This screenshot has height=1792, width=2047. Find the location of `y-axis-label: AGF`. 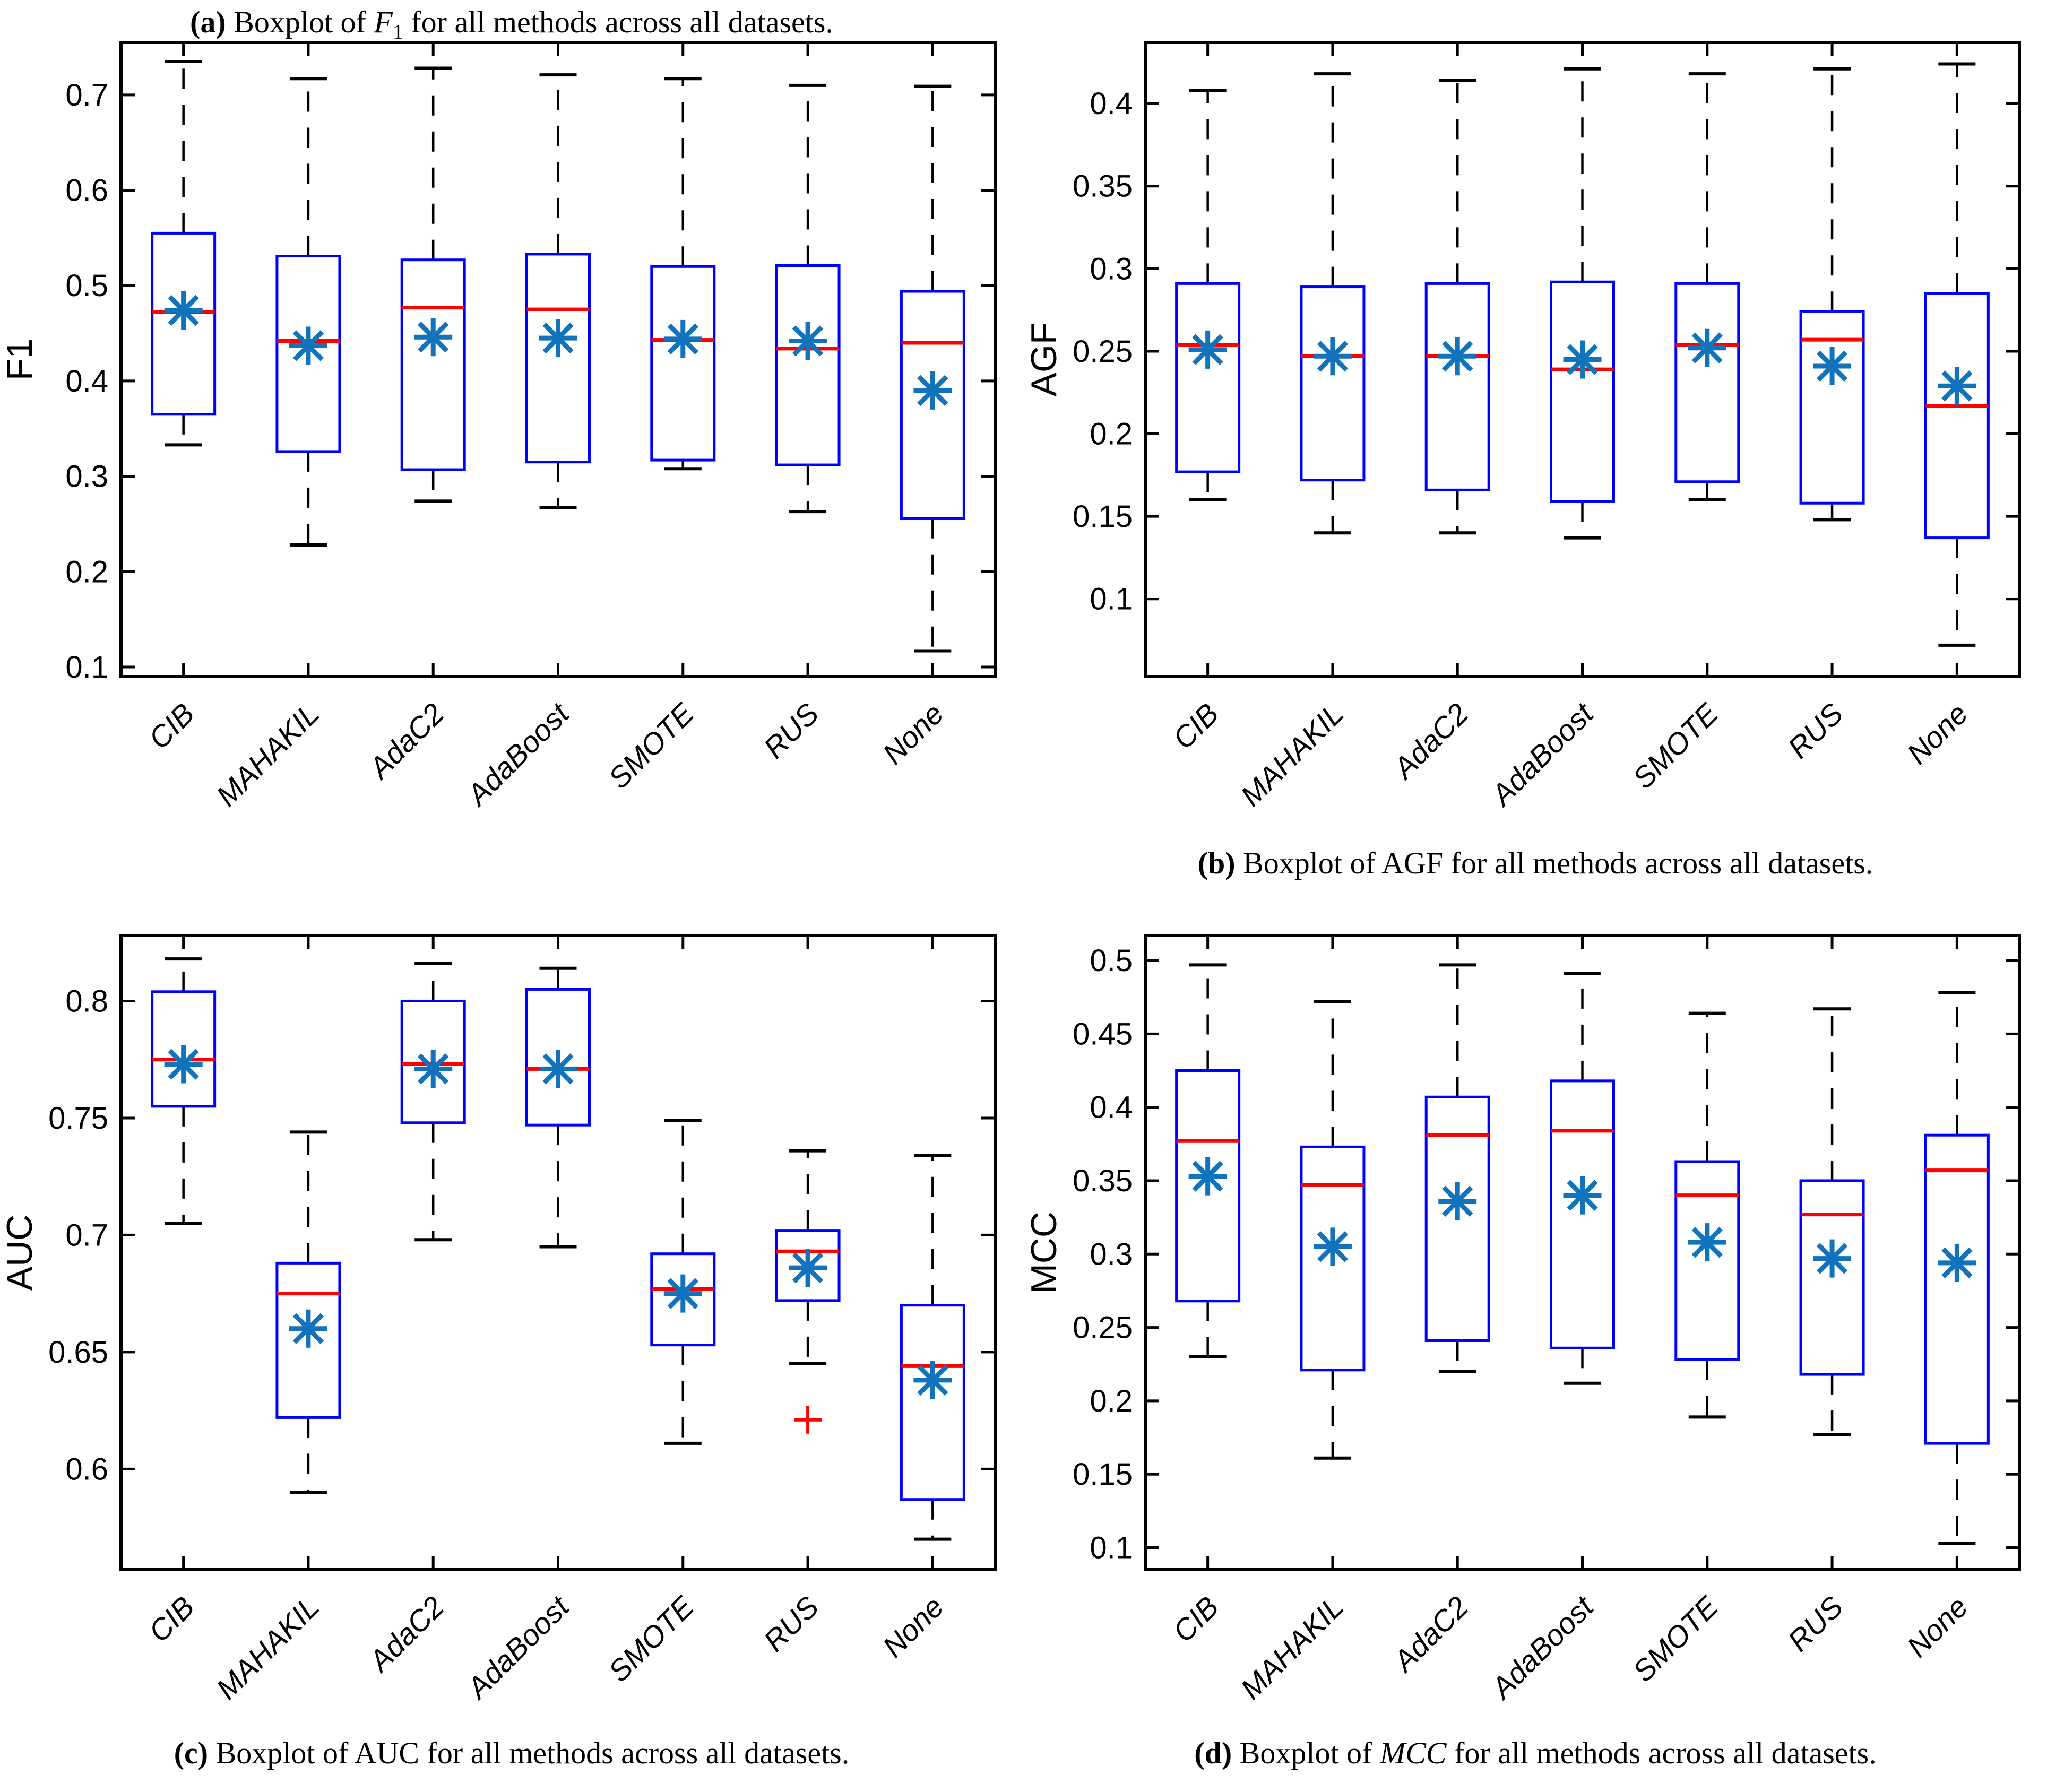

y-axis-label: AGF is located at coordinates (1044, 360).